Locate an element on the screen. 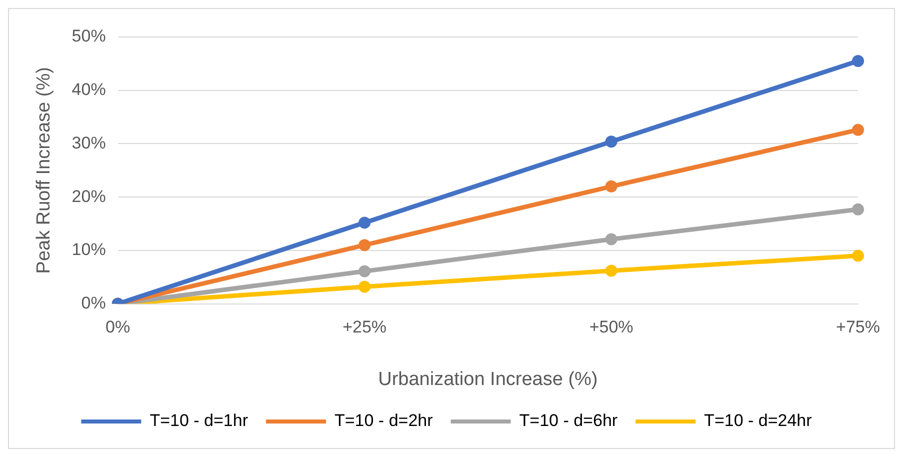  legend-label: T=10 - d=24hr is located at coordinates (758, 420).